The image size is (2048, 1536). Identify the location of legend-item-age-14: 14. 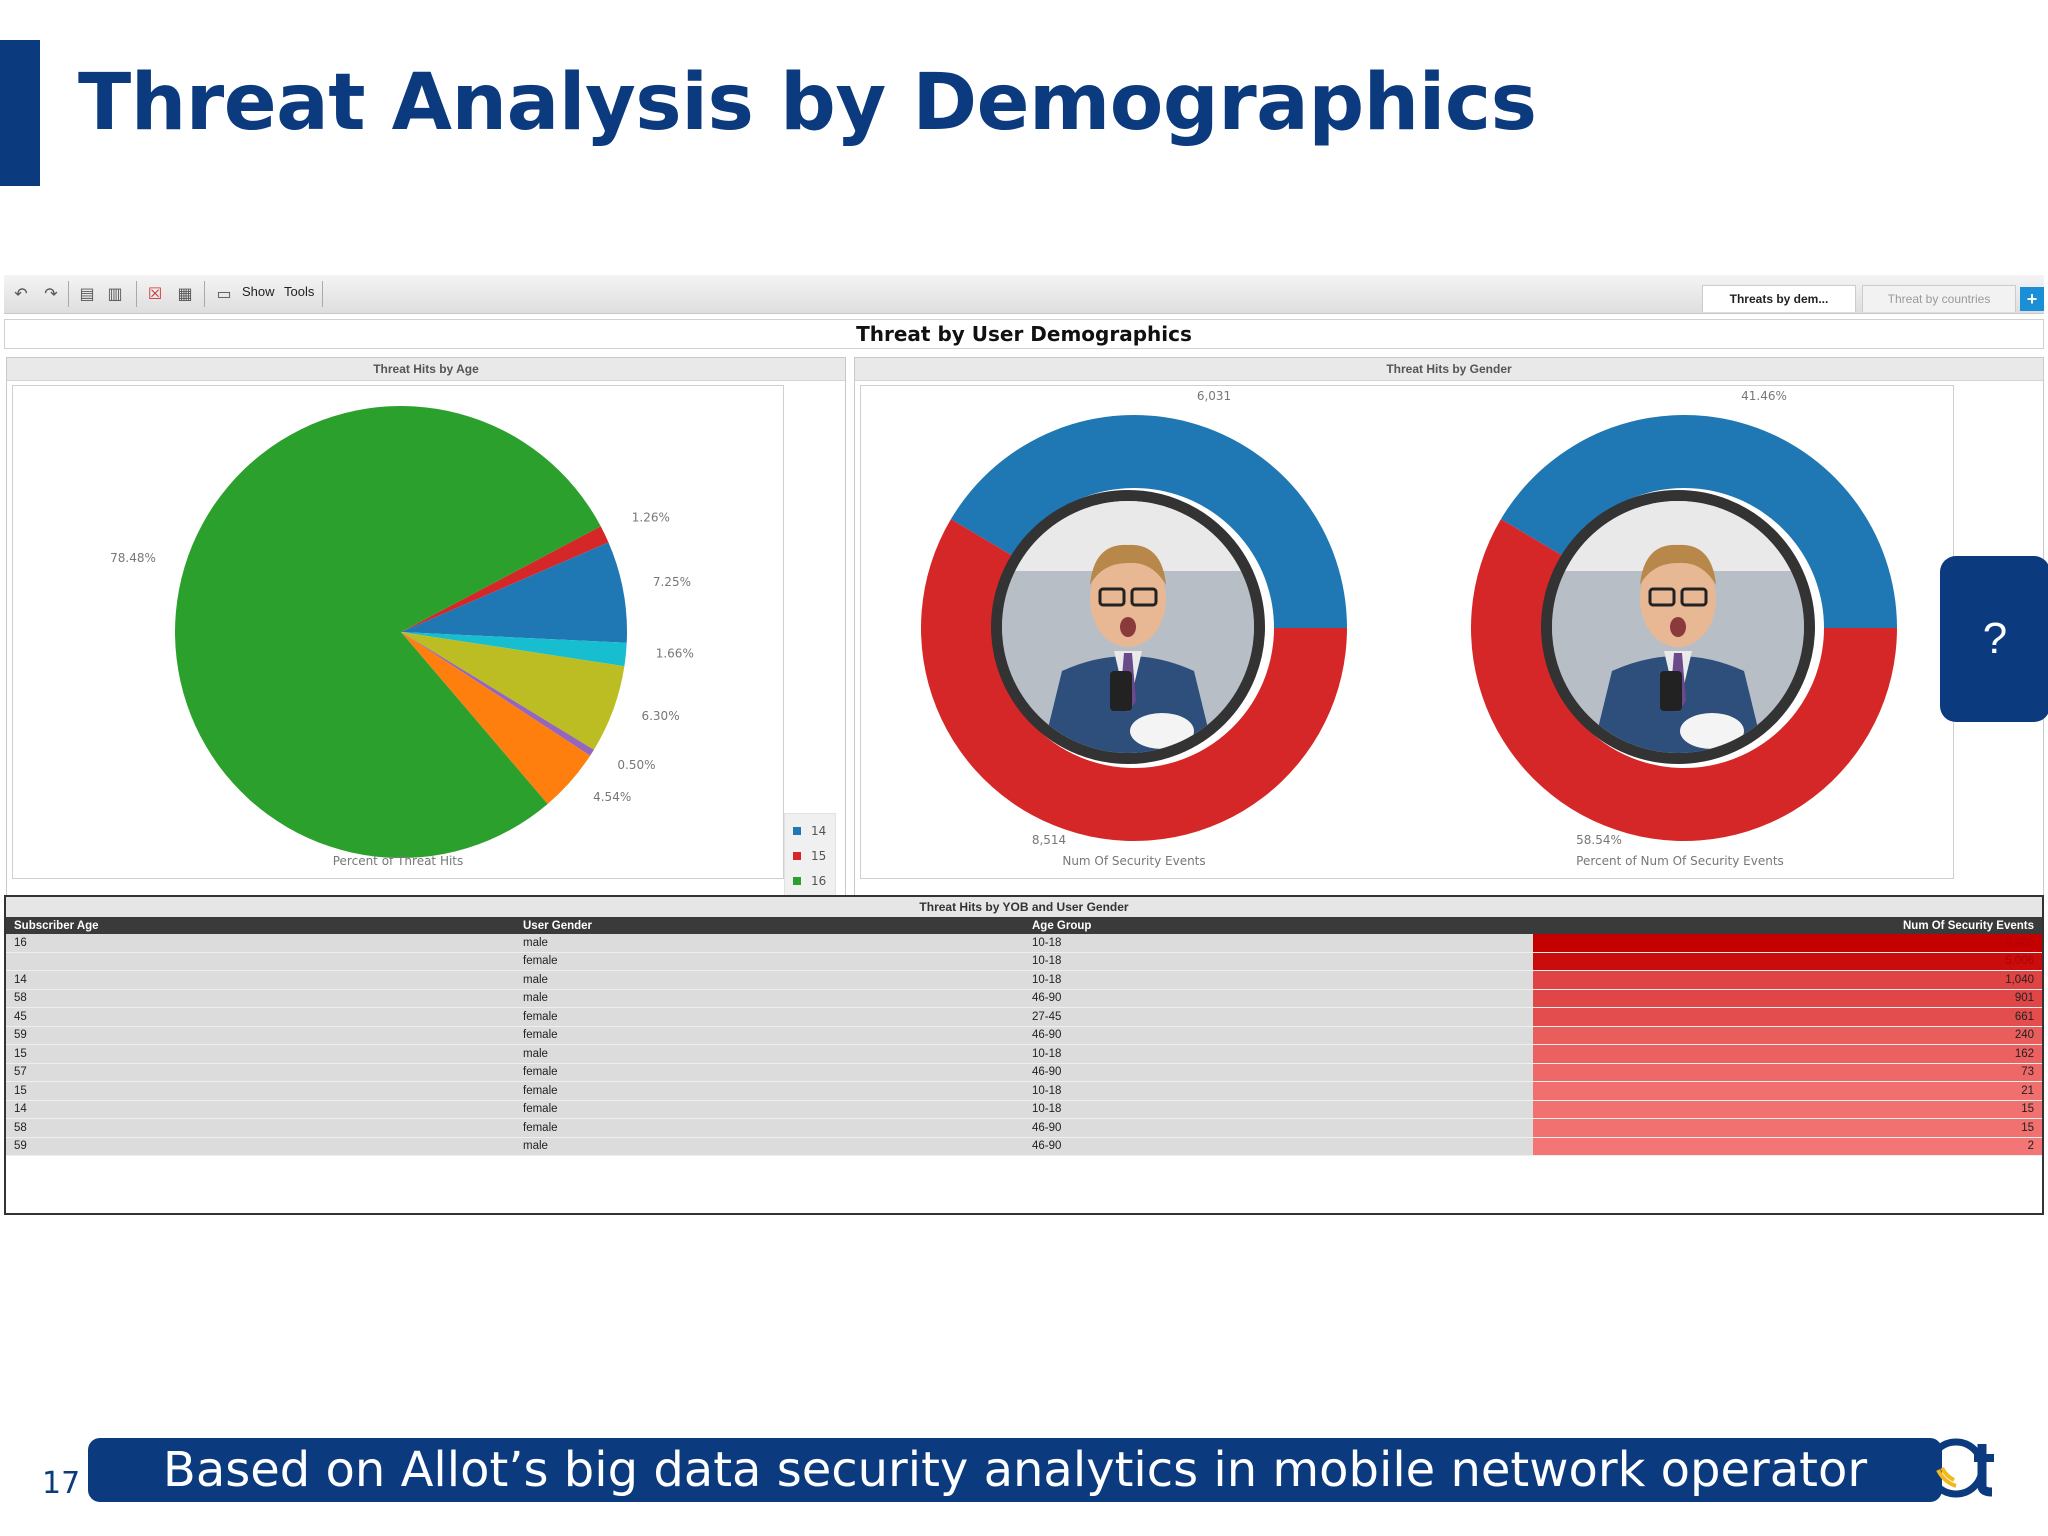
(810, 830).